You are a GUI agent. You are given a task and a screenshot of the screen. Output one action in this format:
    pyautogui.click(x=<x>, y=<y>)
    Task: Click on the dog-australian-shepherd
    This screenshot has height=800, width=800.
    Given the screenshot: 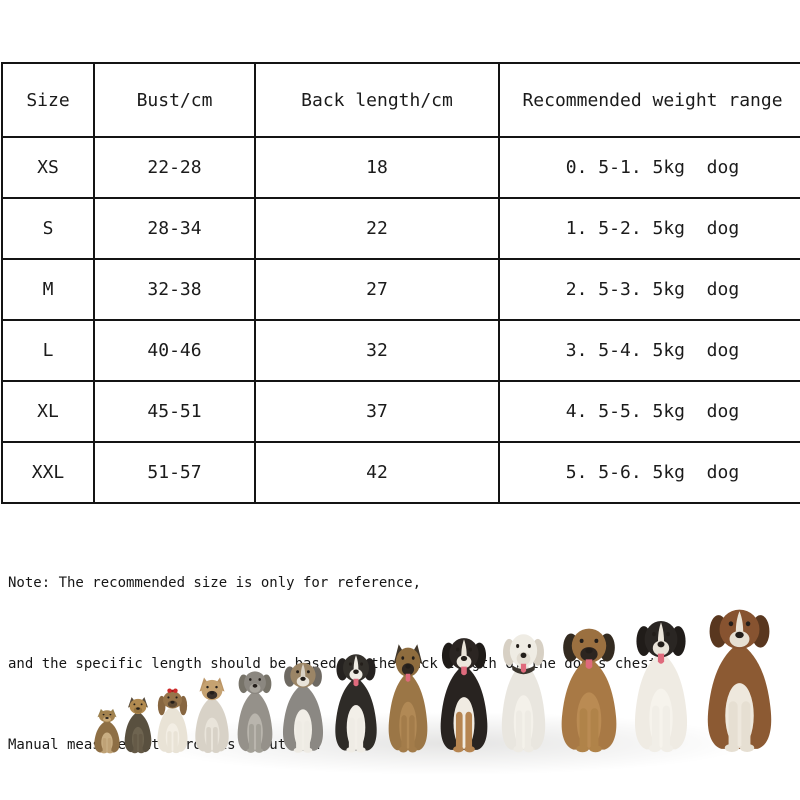 What is the action you would take?
    pyautogui.click(x=303, y=707)
    